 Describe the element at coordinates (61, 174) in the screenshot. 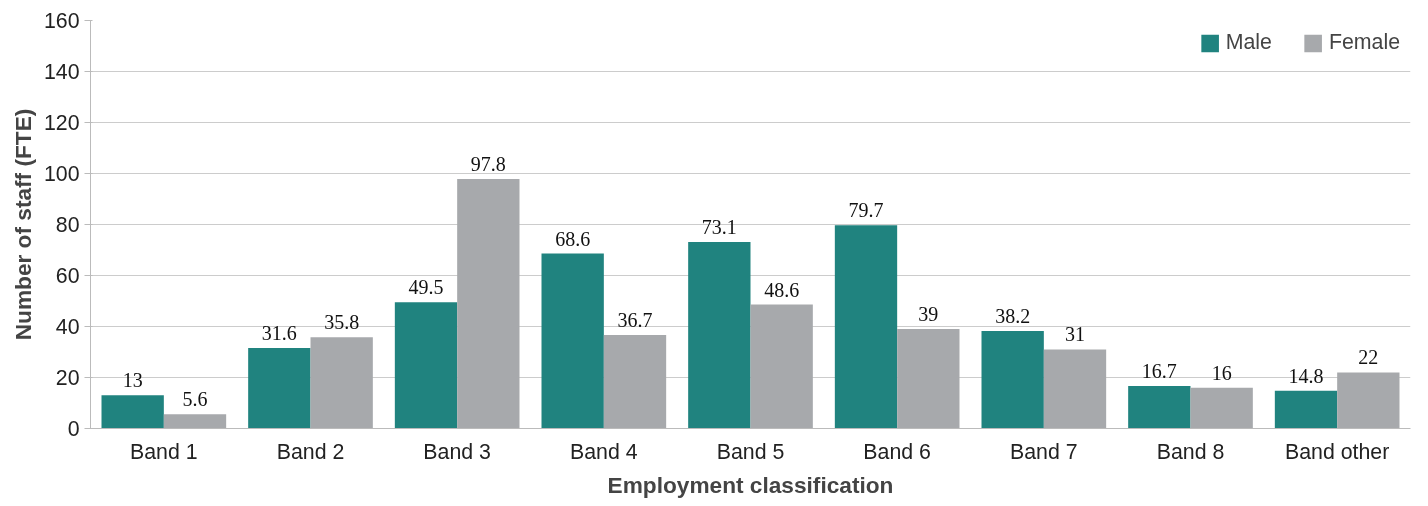

I see `y-tick-label: 100` at that location.